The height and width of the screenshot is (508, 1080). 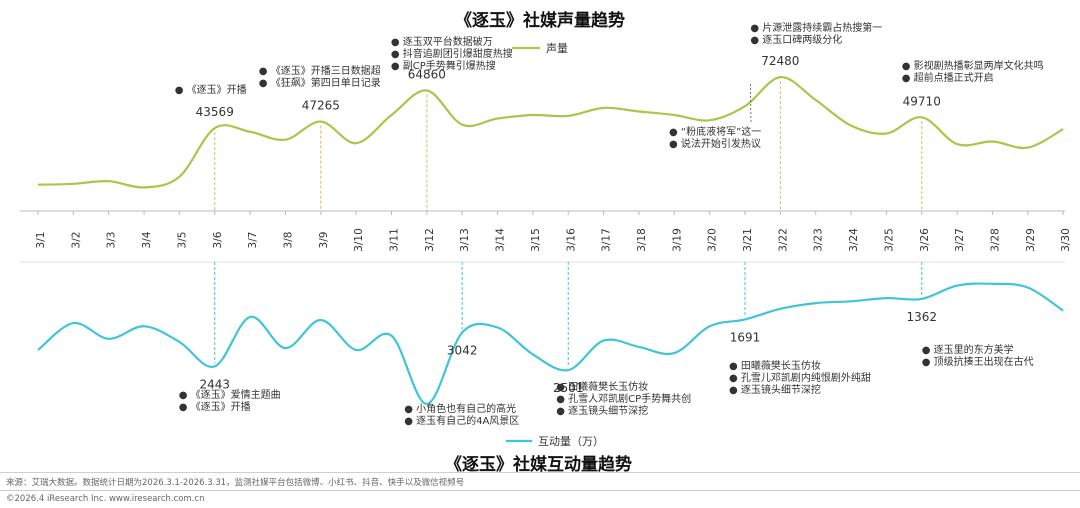 I want to click on x-tick-label: 3/24, so click(x=854, y=240).